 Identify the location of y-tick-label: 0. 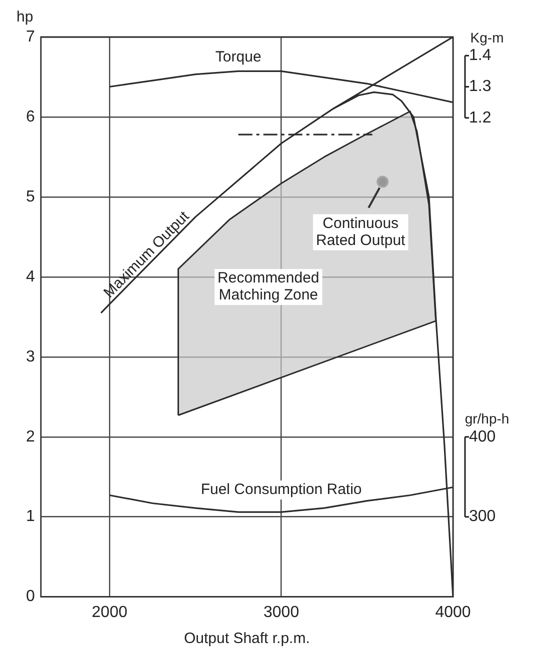
(30, 597).